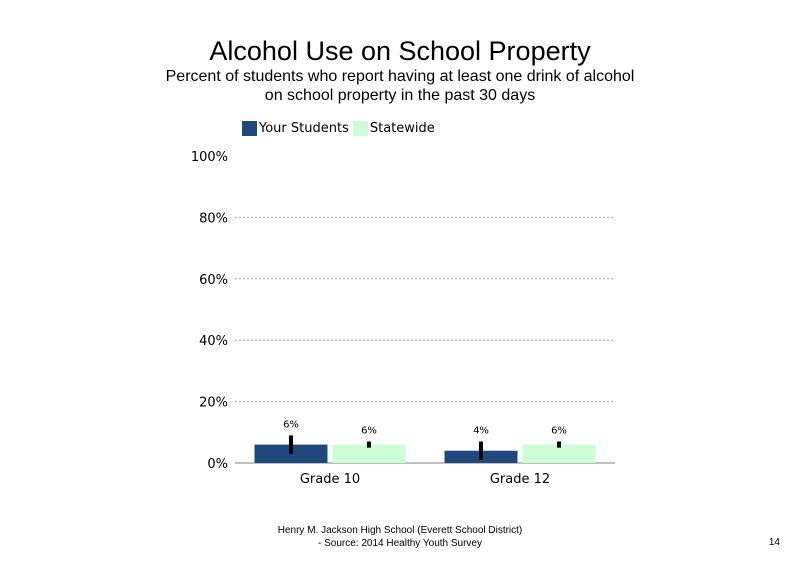 The width and height of the screenshot is (800, 568). I want to click on x-tick-label: Grade 12, so click(520, 479).